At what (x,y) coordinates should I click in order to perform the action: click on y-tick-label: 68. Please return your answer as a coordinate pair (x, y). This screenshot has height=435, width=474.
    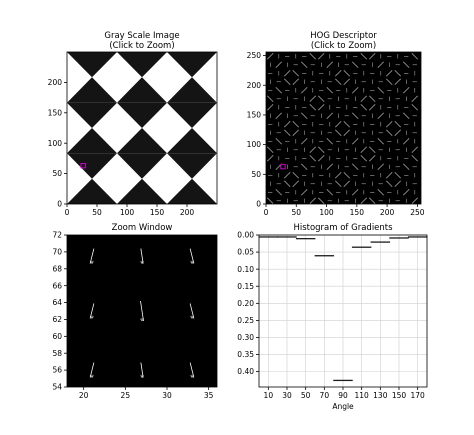
    Looking at the image, I should click on (57, 268).